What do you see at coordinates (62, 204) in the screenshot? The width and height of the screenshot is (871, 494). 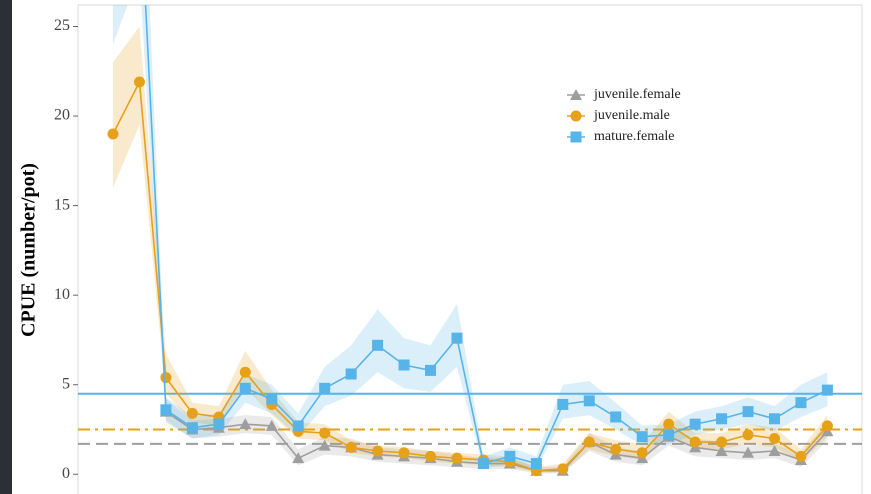 I see `y-tick-label: 15` at bounding box center [62, 204].